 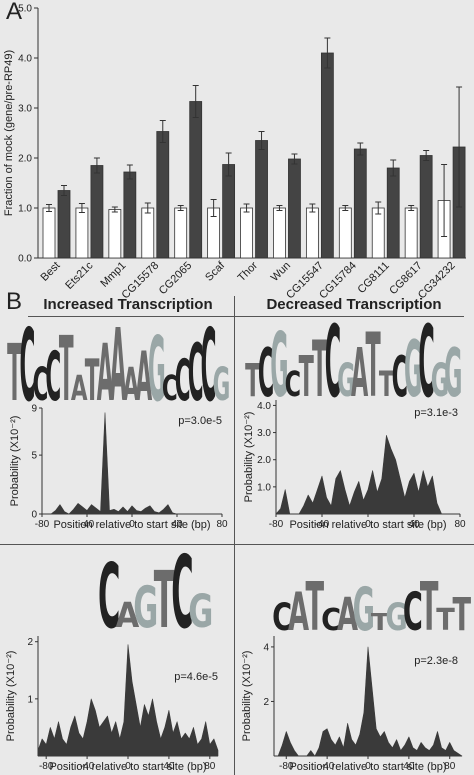 I want to click on profile1-p-value: p=3.0e-5, so click(x=200, y=421).